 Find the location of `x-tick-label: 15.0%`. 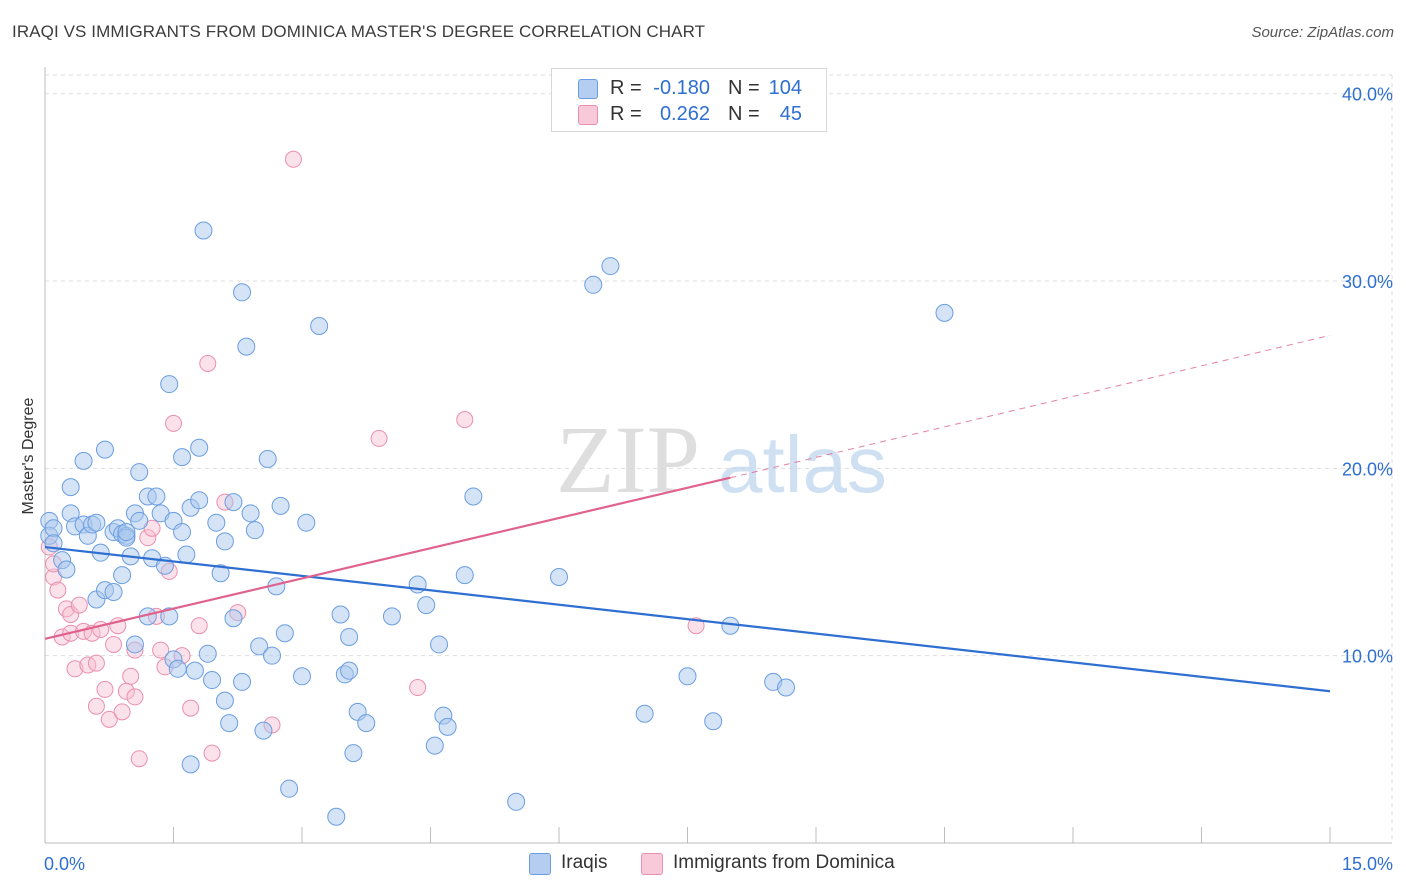

x-tick-label: 15.0% is located at coordinates (1367, 864).